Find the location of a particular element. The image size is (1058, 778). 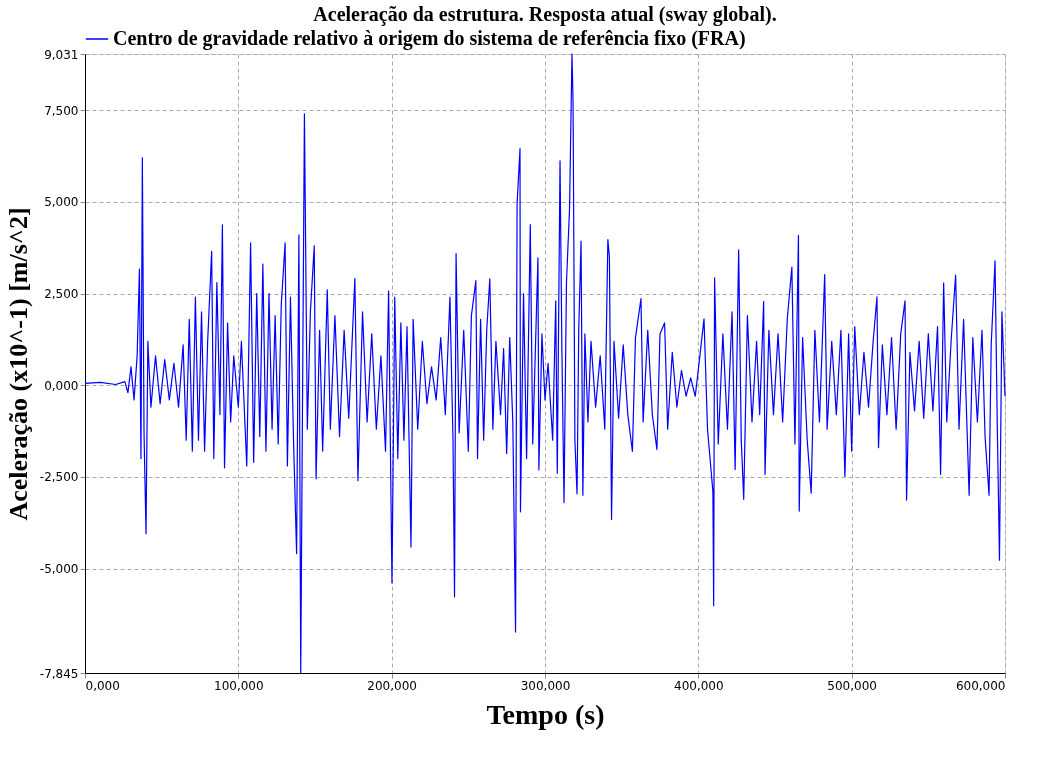

x-tick-label: 300,000 is located at coordinates (545, 685).